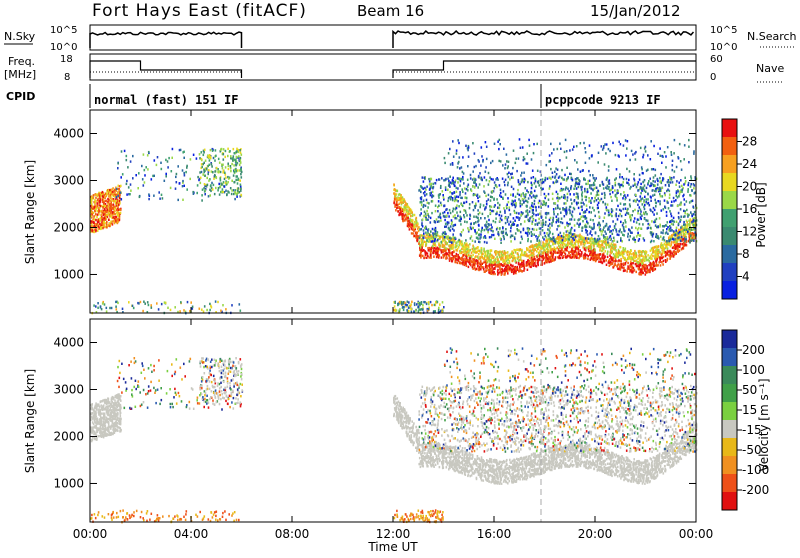 This screenshot has width=800, height=558. What do you see at coordinates (723, 30) in the screenshot?
I see `nsearch-tick-top: 10^5` at bounding box center [723, 30].